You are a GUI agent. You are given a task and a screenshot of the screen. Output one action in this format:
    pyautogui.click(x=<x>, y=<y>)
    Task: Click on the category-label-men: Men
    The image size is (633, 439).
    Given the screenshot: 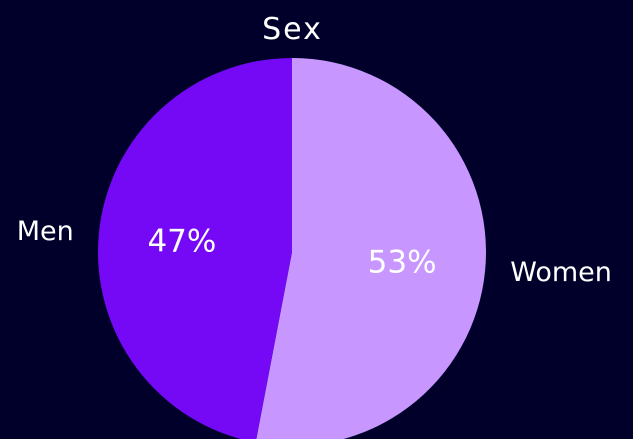 What is the action you would take?
    pyautogui.click(x=45, y=231)
    